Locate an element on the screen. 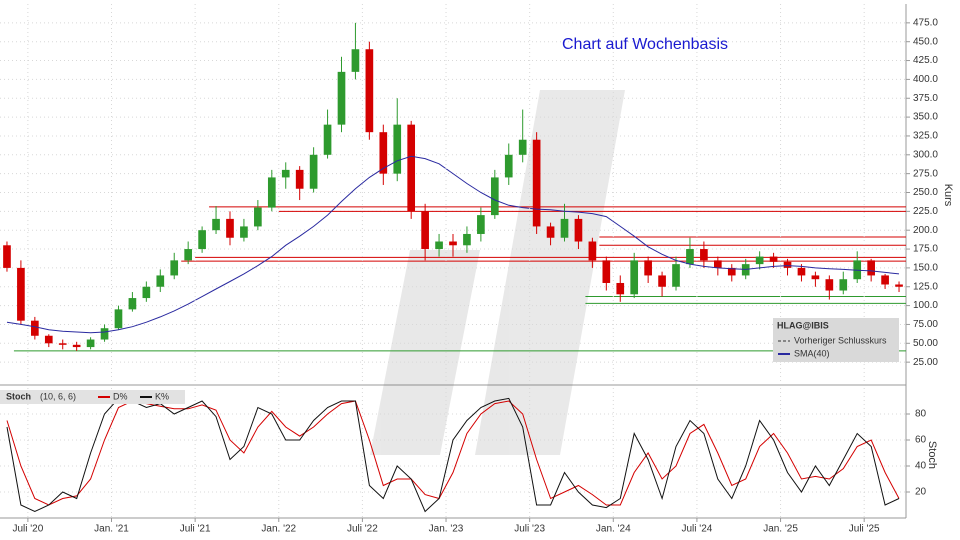 The height and width of the screenshot is (540, 960). legend: HLAG@IBIS Vorheriger Schlusskurs SMA(40) is located at coordinates (836, 340).